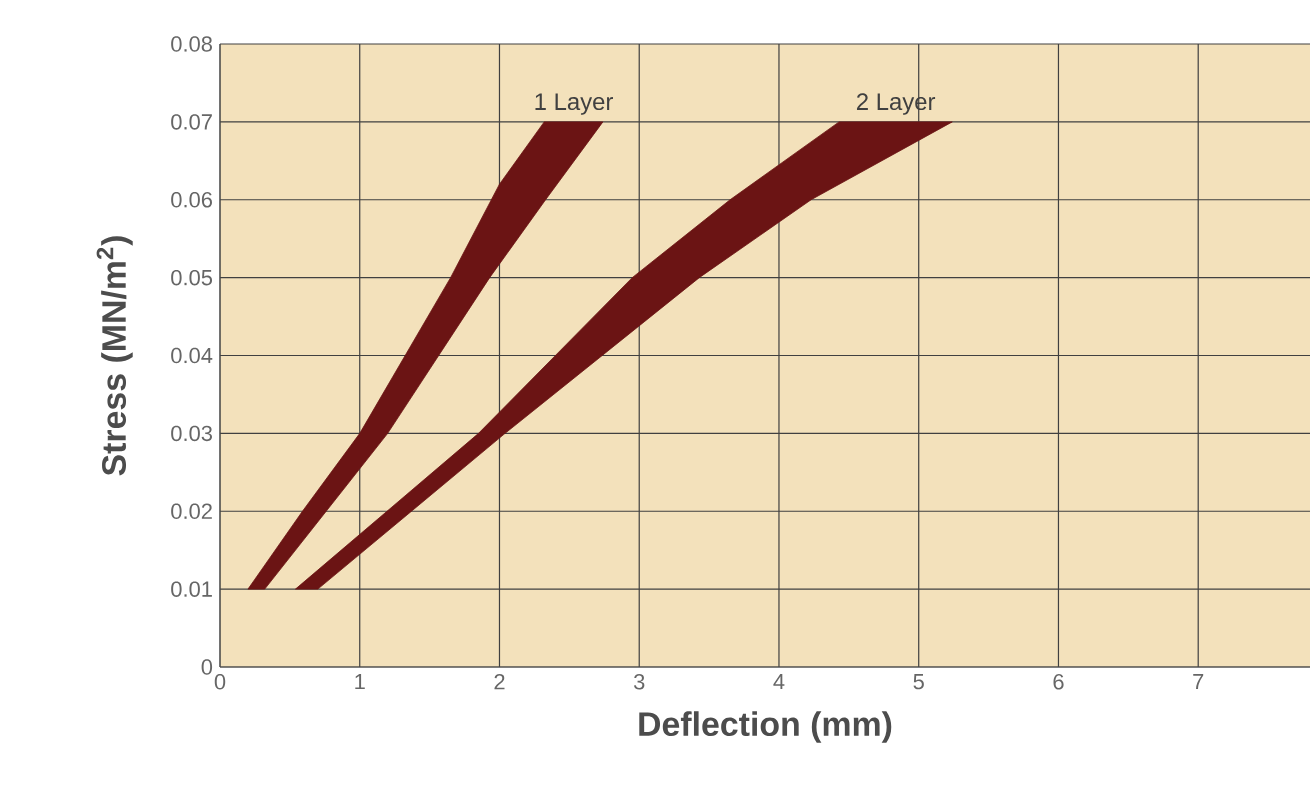 The height and width of the screenshot is (787, 1310). I want to click on x-tick-label: 7, so click(1198, 682).